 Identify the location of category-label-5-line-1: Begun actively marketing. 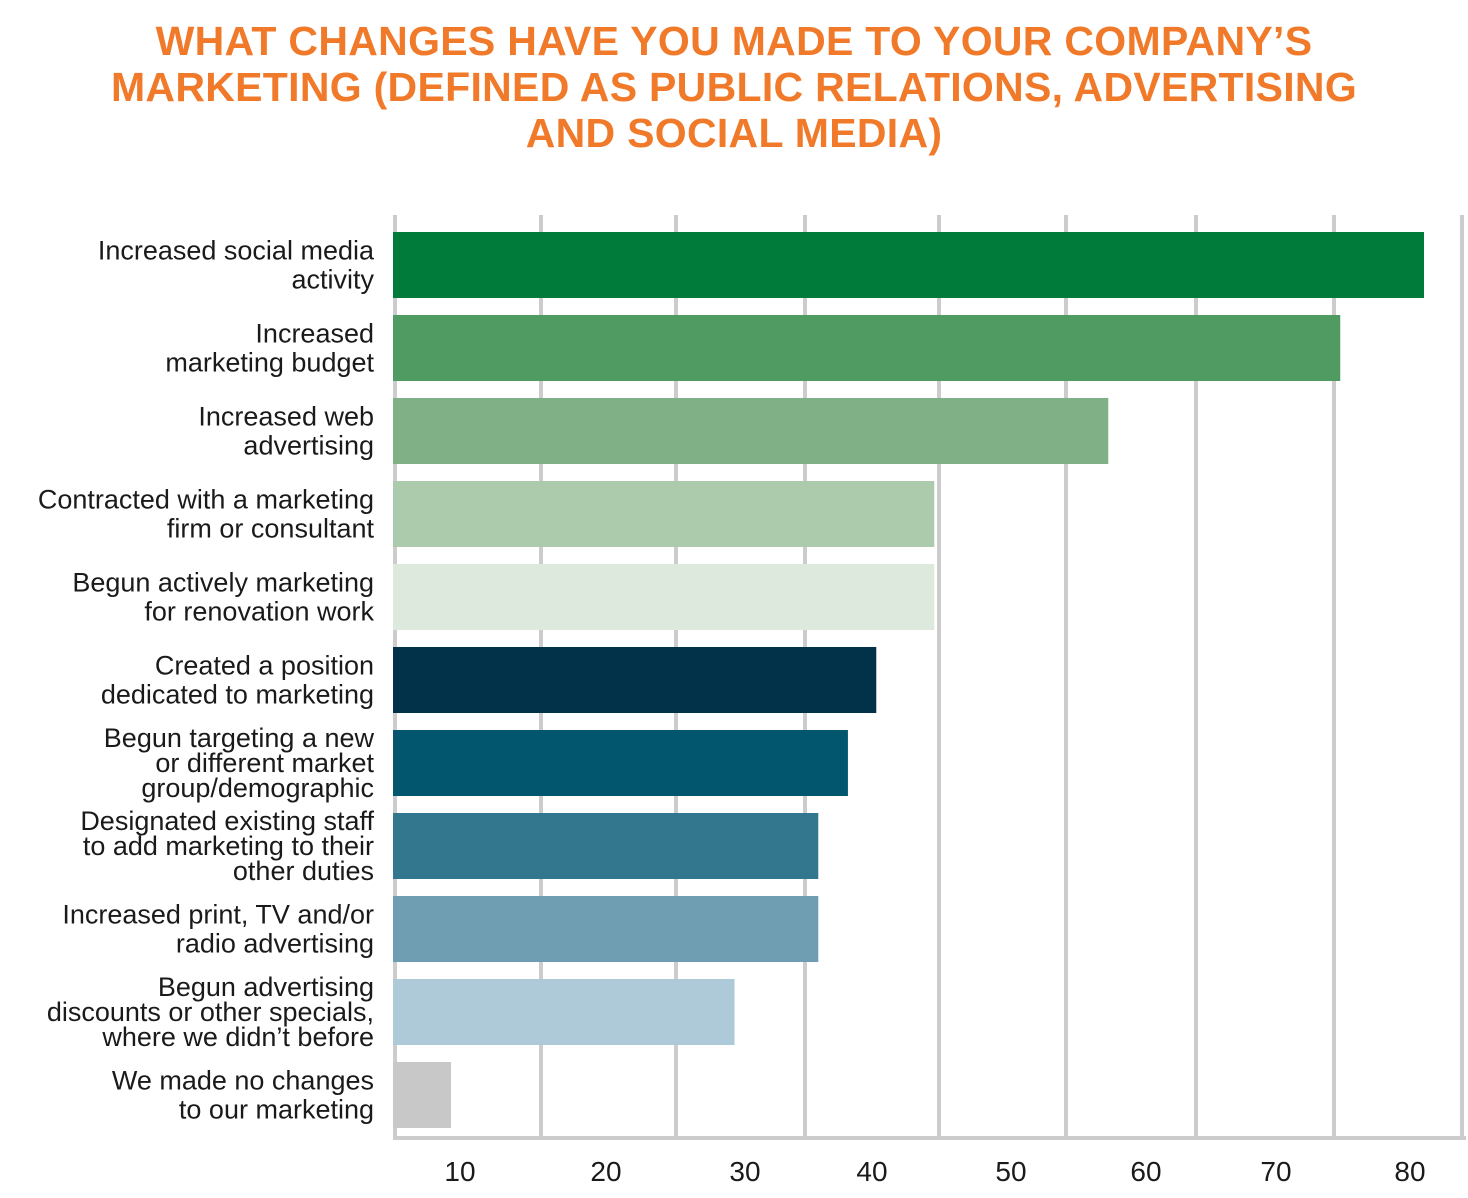
(223, 583).